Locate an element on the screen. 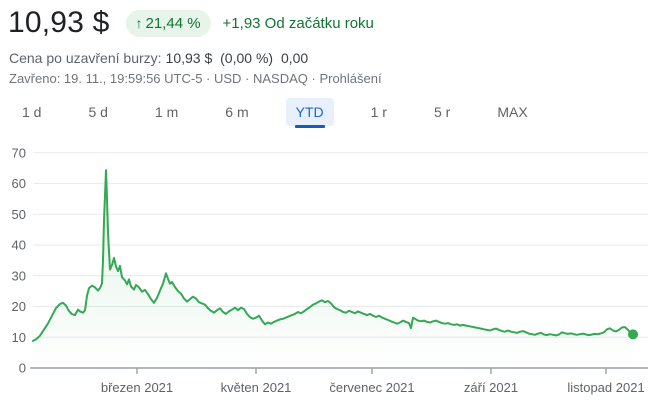 The image size is (650, 405). tab-ytd: YTD is located at coordinates (309, 113).